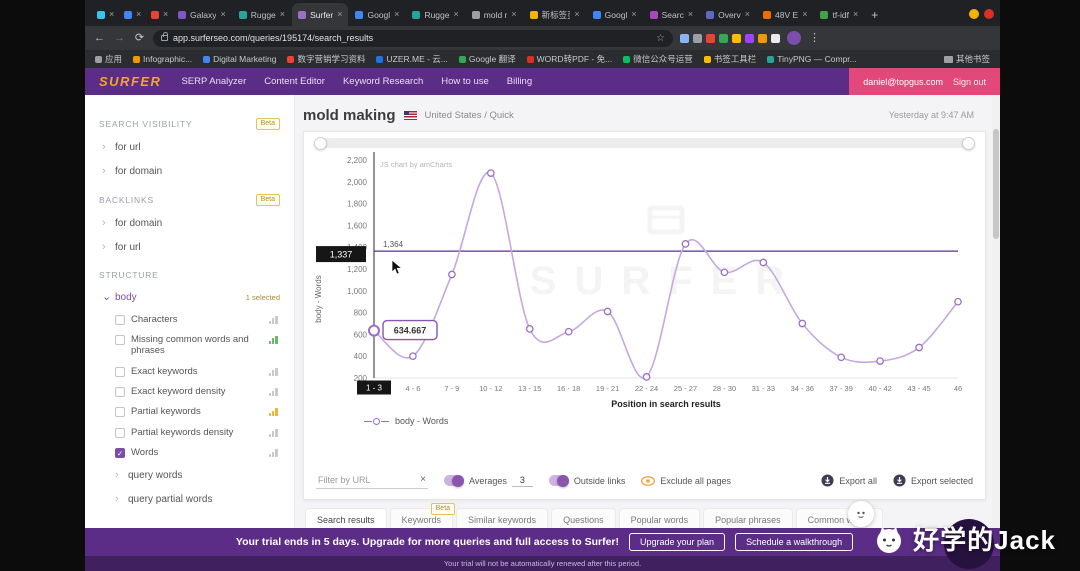  What do you see at coordinates (104, 14) in the screenshot?
I see `browser-tab-slack-icon: ×` at bounding box center [104, 14].